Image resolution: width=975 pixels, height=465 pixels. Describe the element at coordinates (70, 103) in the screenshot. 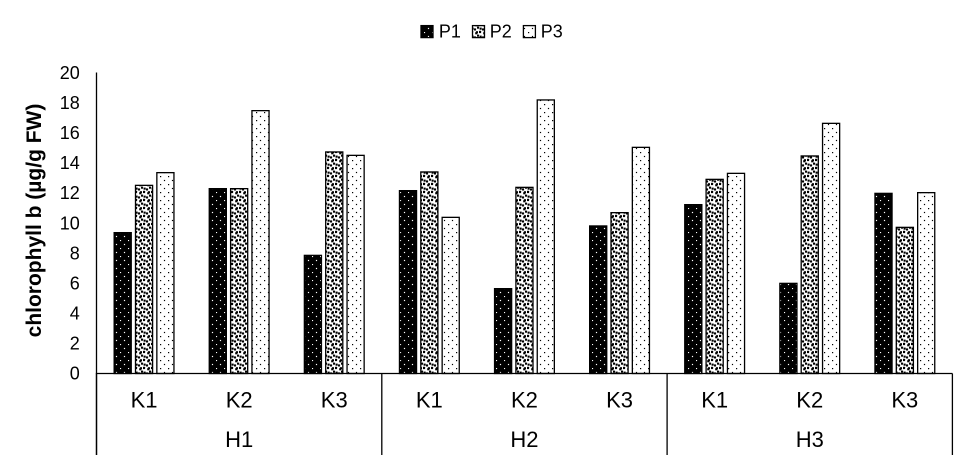

I see `svg-text: 18` at that location.